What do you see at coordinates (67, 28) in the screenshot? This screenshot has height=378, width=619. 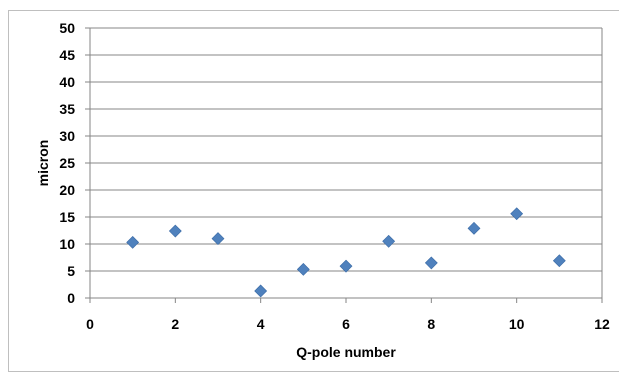 I see `y-tick-label: 50` at bounding box center [67, 28].